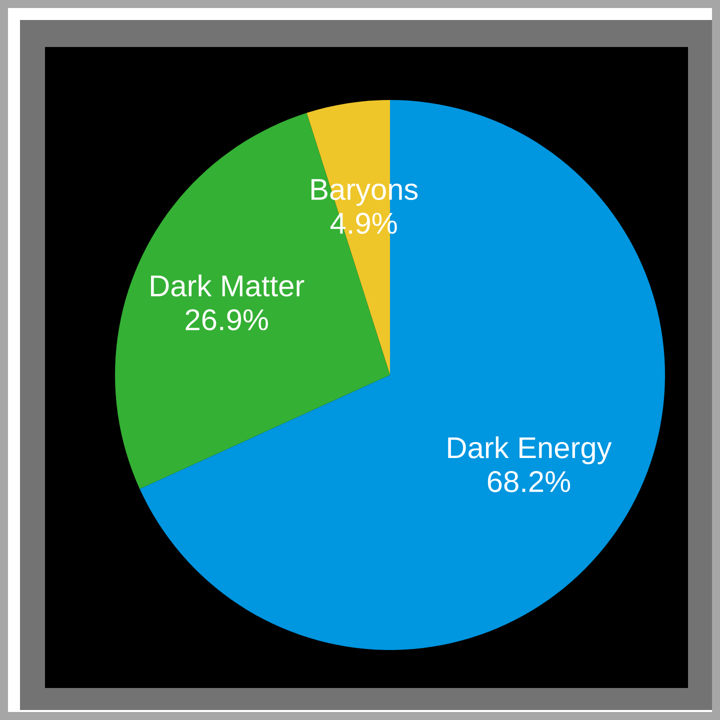 The height and width of the screenshot is (720, 720). Describe the element at coordinates (227, 319) in the screenshot. I see `data-label: 26.9%` at that location.